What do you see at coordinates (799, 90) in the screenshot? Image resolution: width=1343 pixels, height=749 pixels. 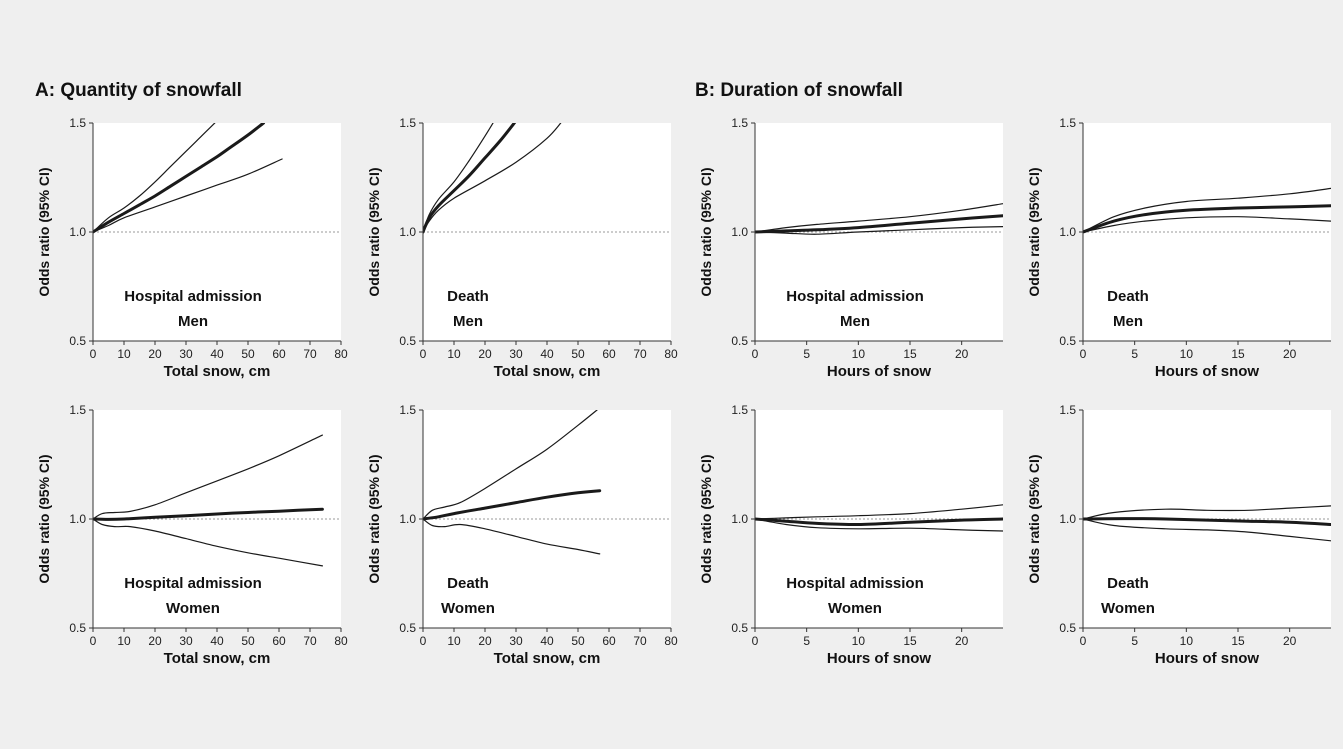 I see `panel-b-title: B: Duration of snowfall` at bounding box center [799, 90].